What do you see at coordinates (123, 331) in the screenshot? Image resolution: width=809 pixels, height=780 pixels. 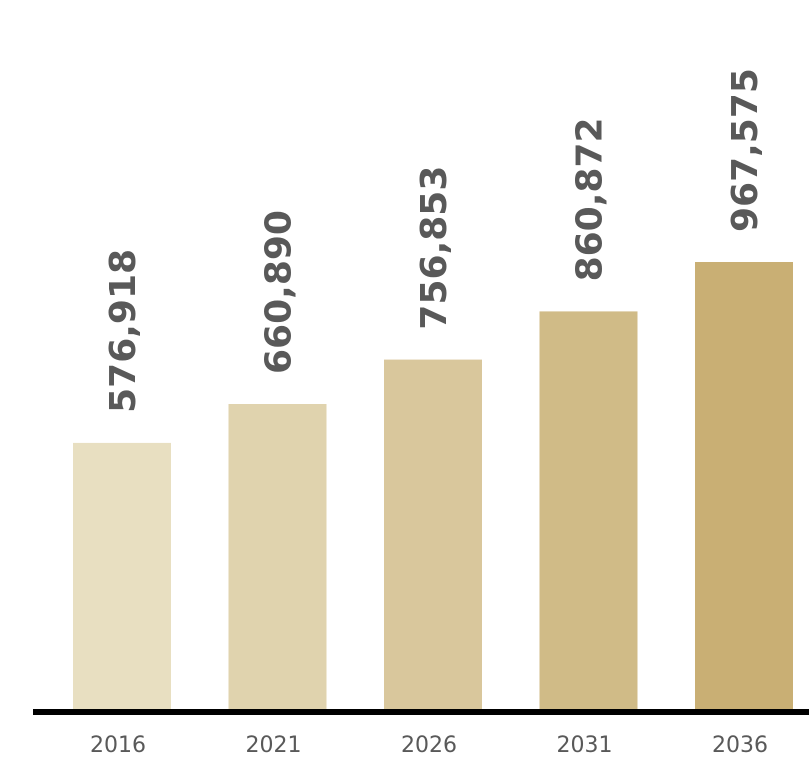 I see `value-label-2016: 576,918` at bounding box center [123, 331].